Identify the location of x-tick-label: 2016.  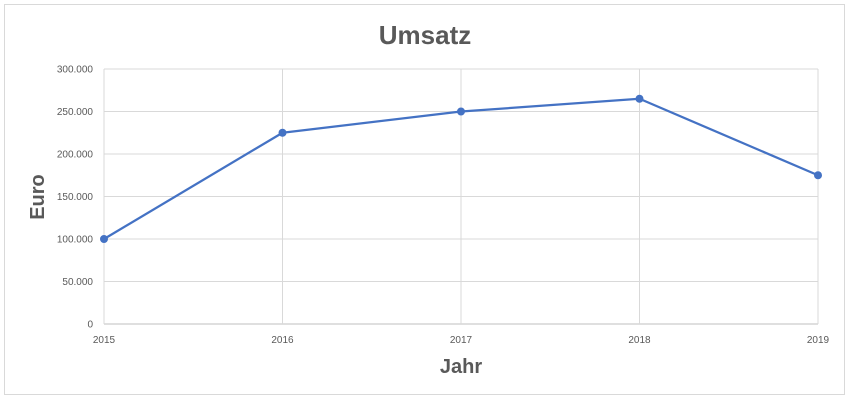
(282, 340).